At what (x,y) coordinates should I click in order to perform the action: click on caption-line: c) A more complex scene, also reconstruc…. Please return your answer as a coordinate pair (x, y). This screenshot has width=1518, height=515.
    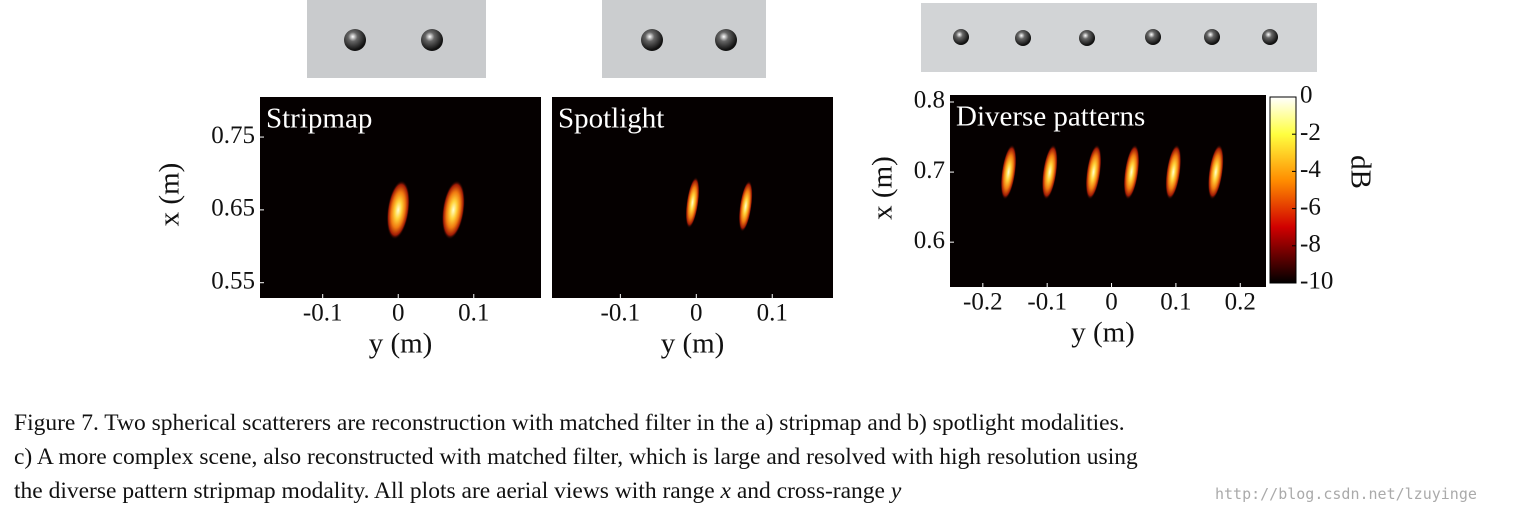
    Looking at the image, I should click on (576, 457).